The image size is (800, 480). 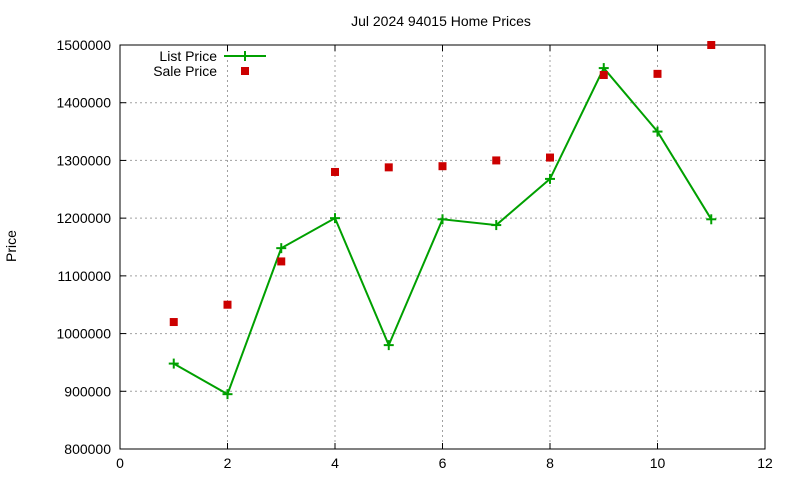 I want to click on y-tick-label: 1200000, so click(x=83, y=218).